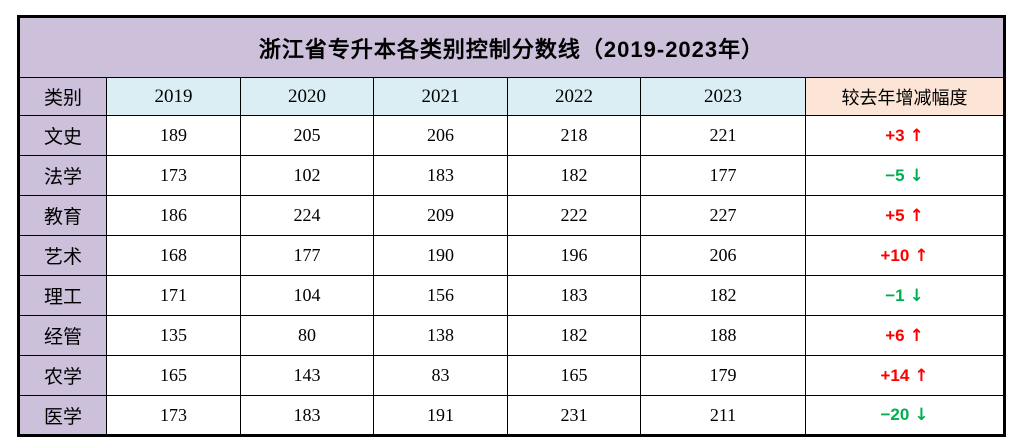 Image resolution: width=1021 pixels, height=448 pixels. I want to click on header-year-2019: 2019, so click(173, 96).